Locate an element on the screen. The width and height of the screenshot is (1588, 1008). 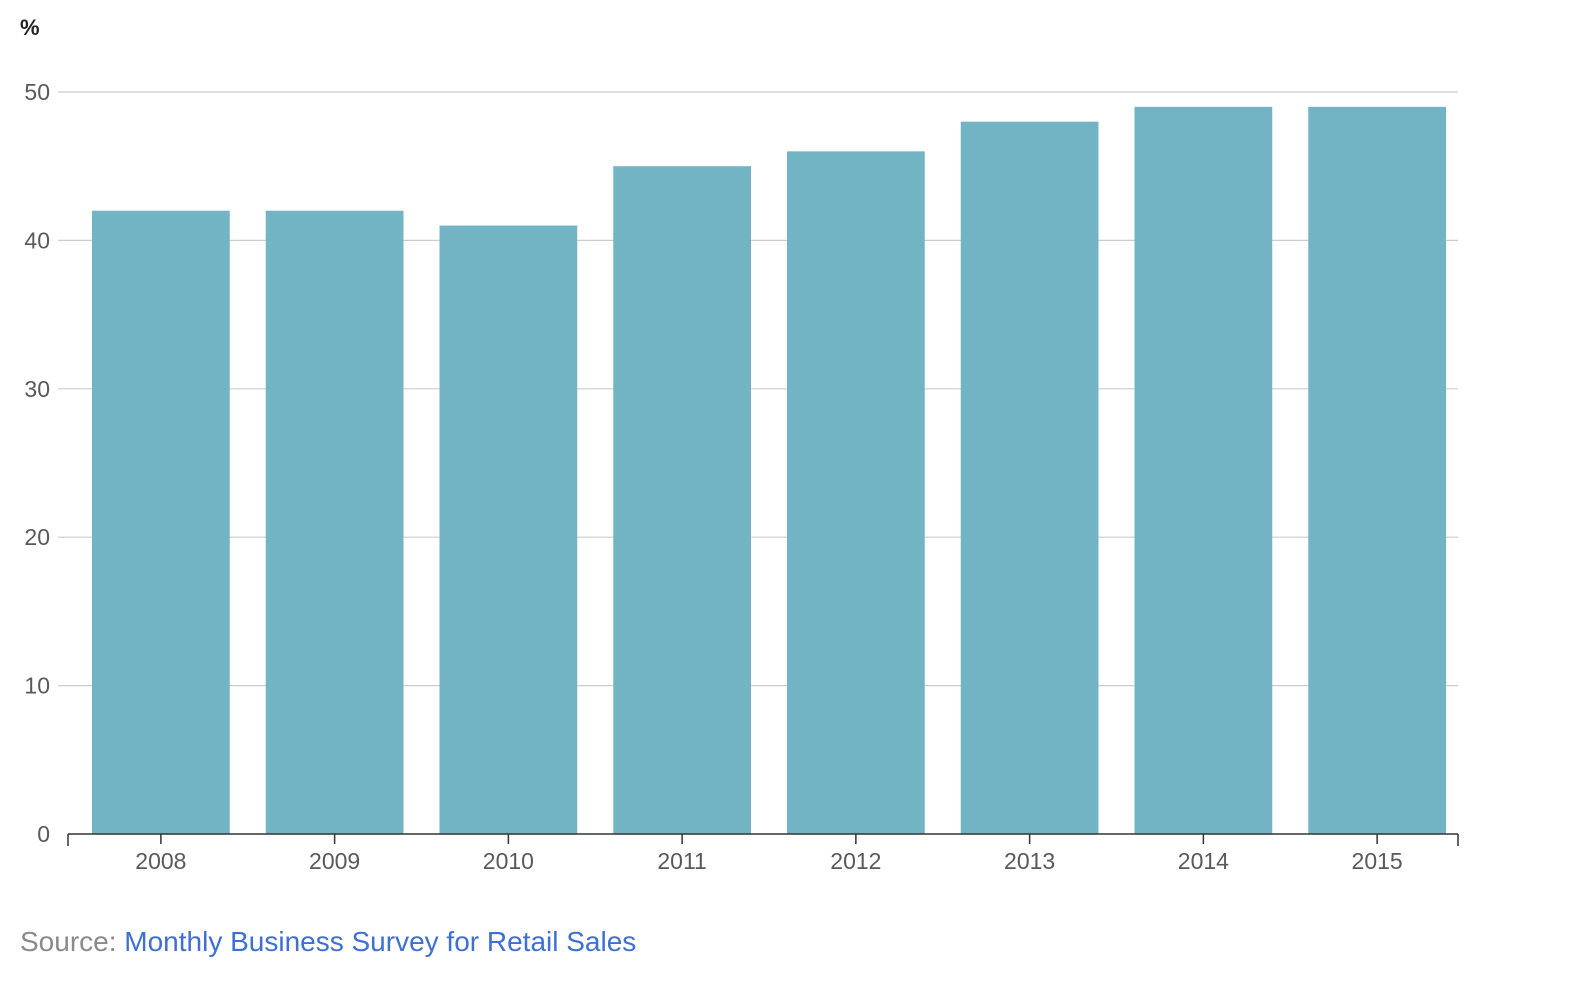
y-tick-label-10: 10 is located at coordinates (37, 686).